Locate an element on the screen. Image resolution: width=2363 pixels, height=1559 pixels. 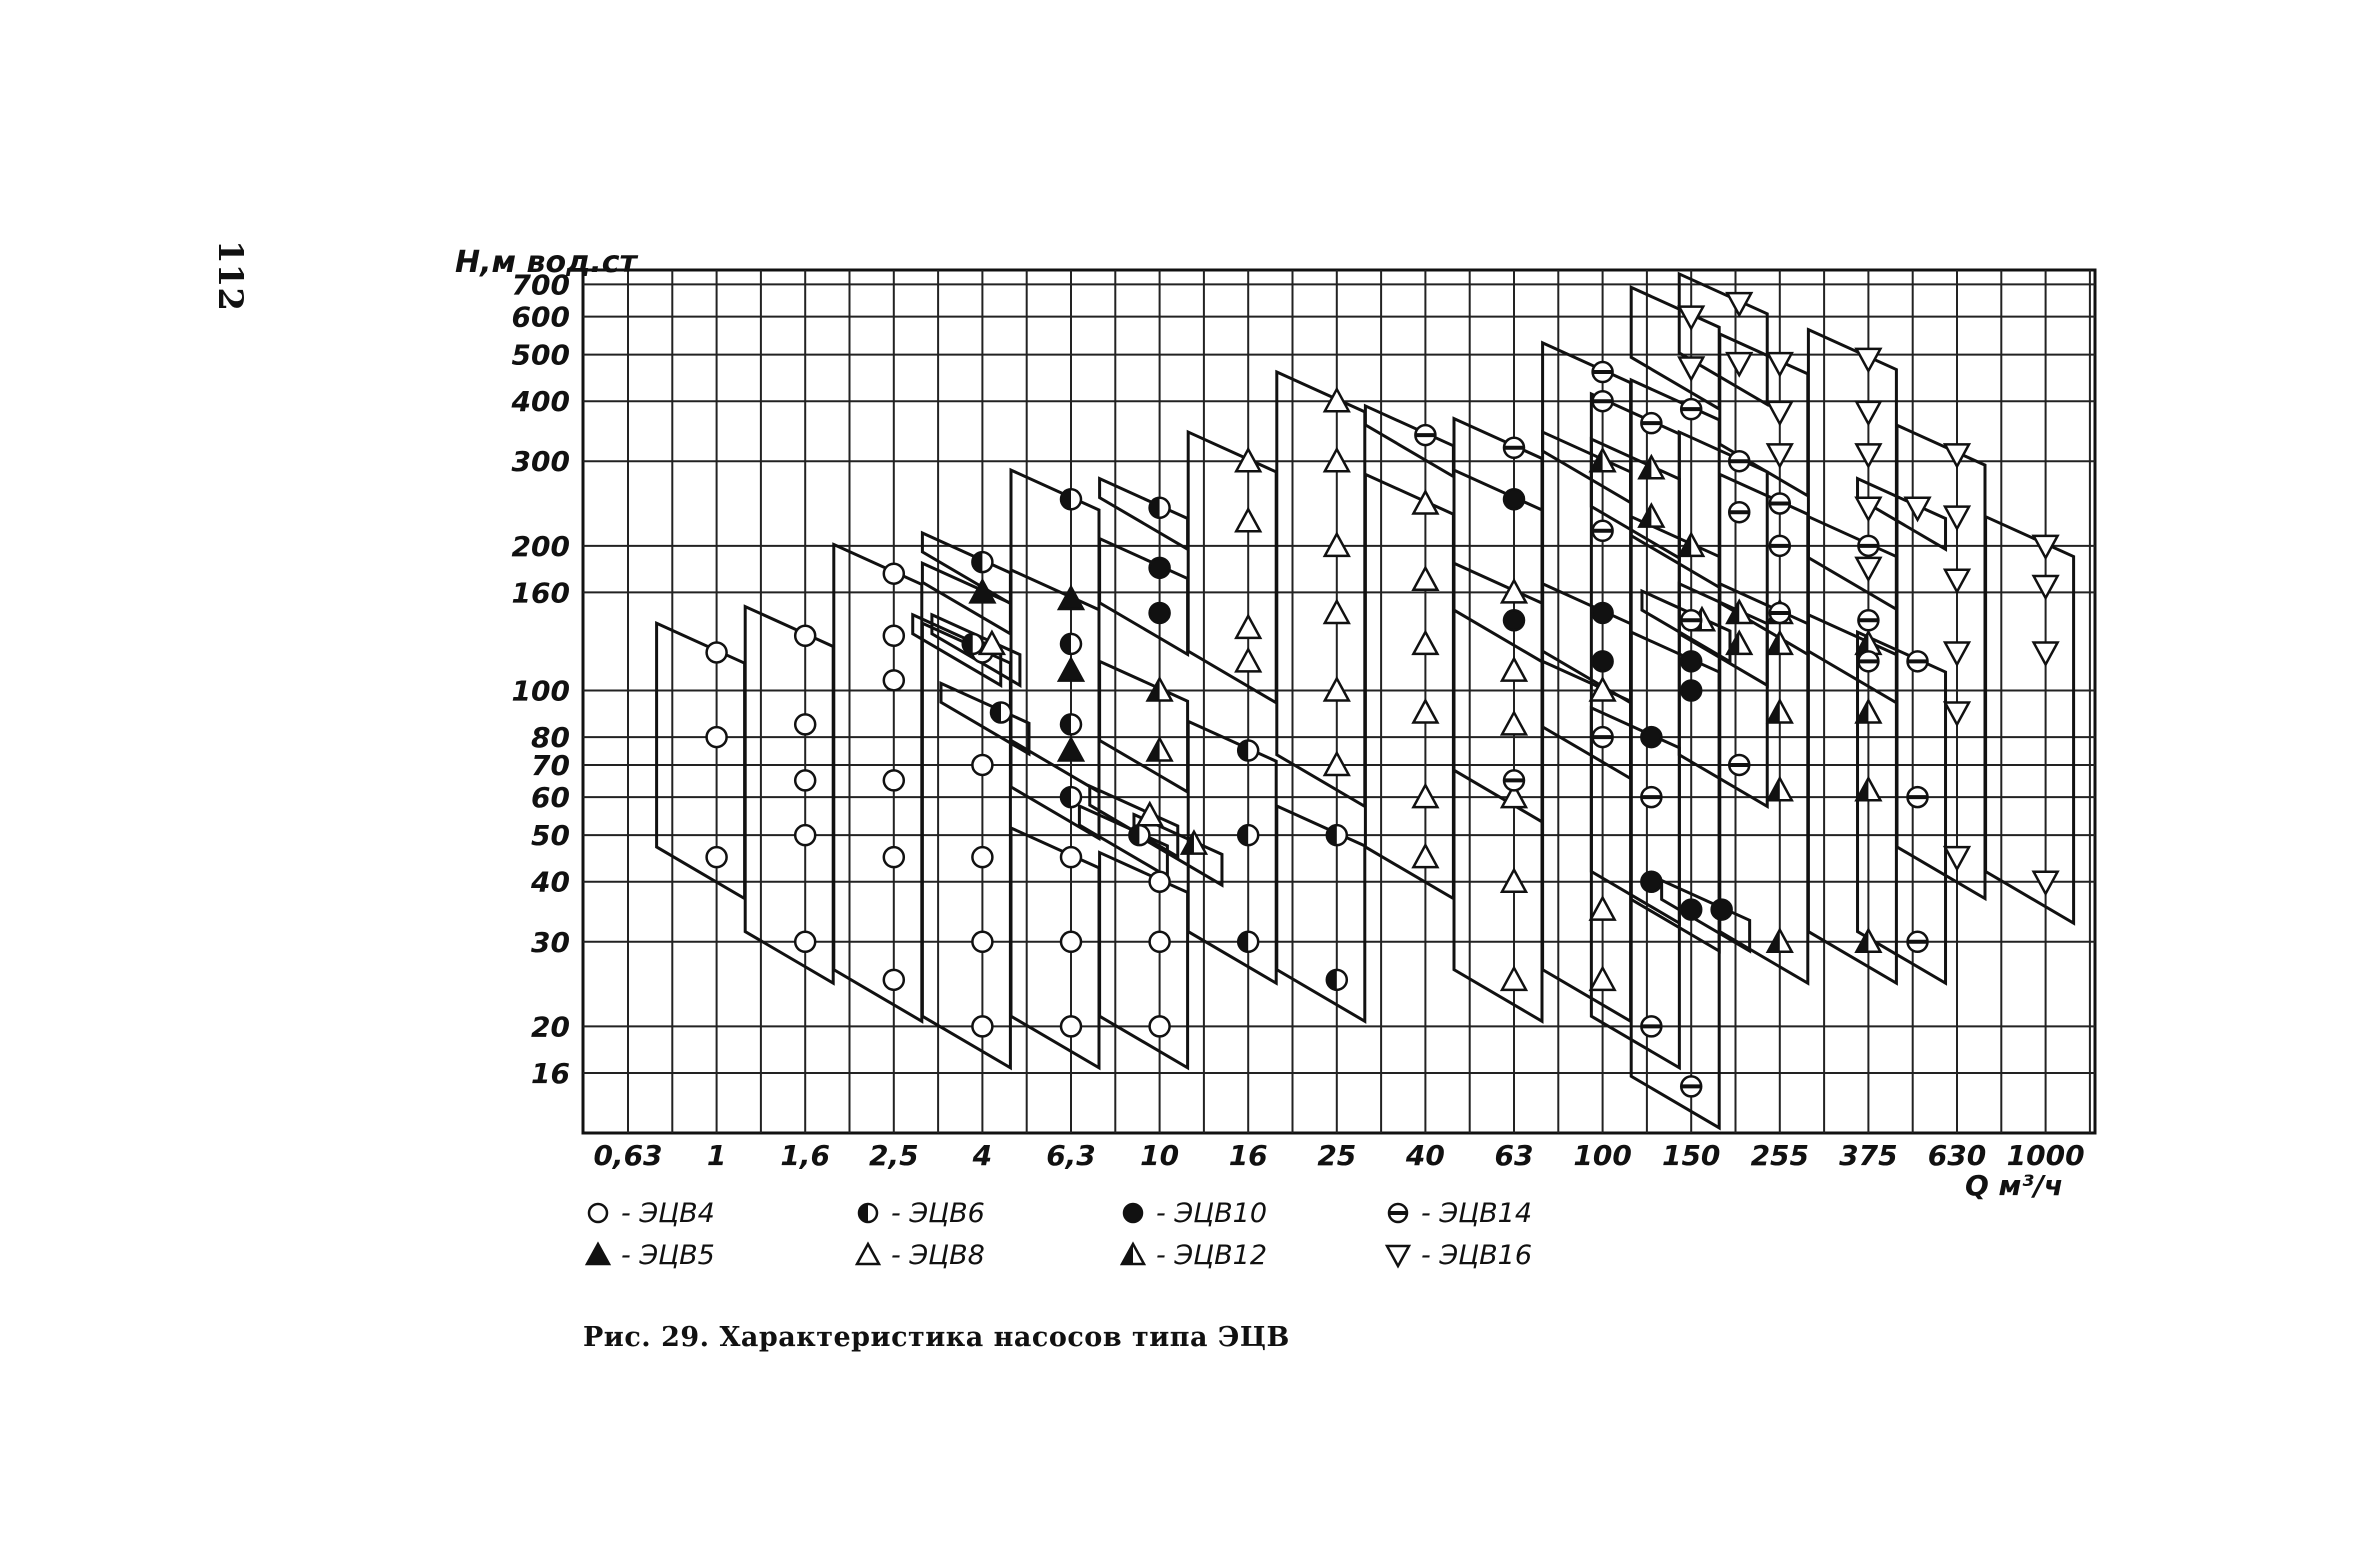
x-tick-label: 630 is located at coordinates (1957, 1155).